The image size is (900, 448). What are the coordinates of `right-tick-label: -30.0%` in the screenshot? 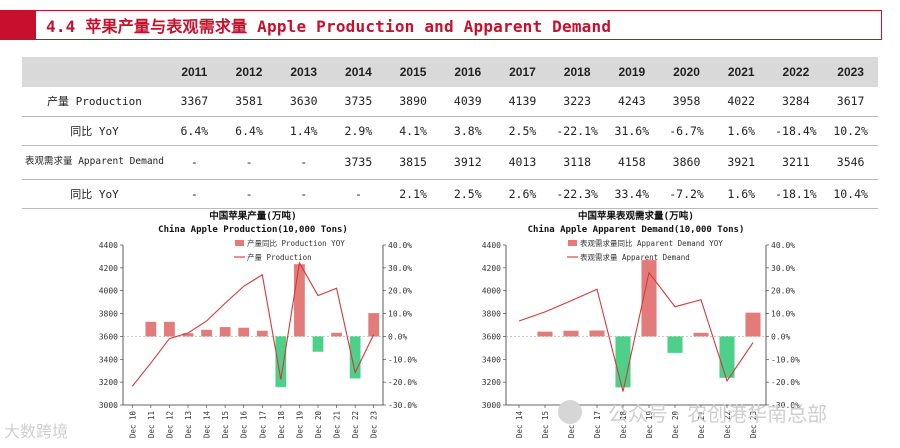 It's located at (402, 405).